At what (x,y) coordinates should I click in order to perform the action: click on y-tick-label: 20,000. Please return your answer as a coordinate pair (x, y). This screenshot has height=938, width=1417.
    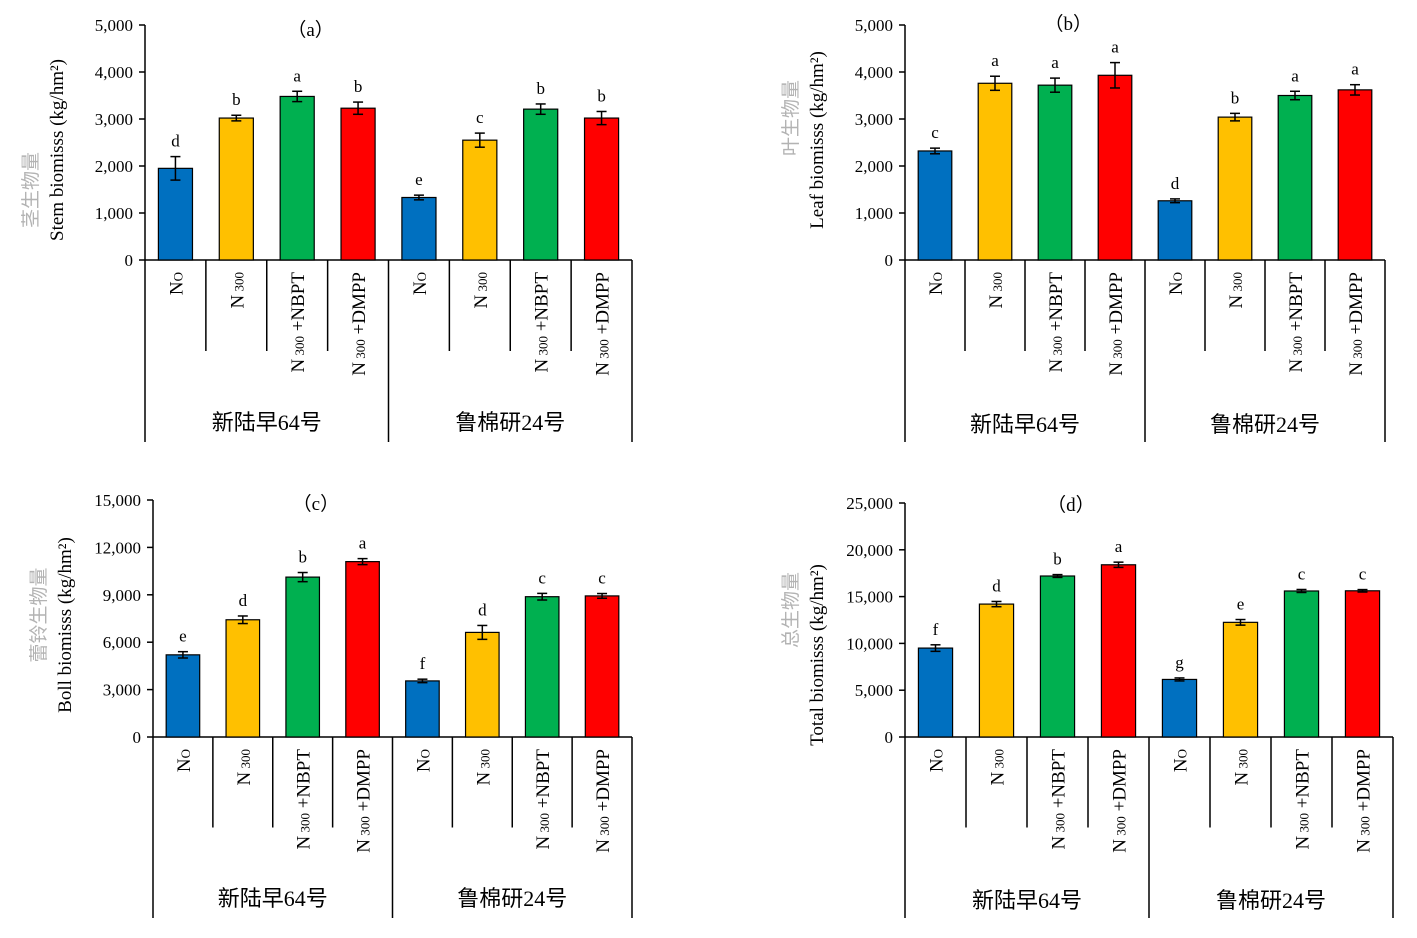
    Looking at the image, I should click on (869, 550).